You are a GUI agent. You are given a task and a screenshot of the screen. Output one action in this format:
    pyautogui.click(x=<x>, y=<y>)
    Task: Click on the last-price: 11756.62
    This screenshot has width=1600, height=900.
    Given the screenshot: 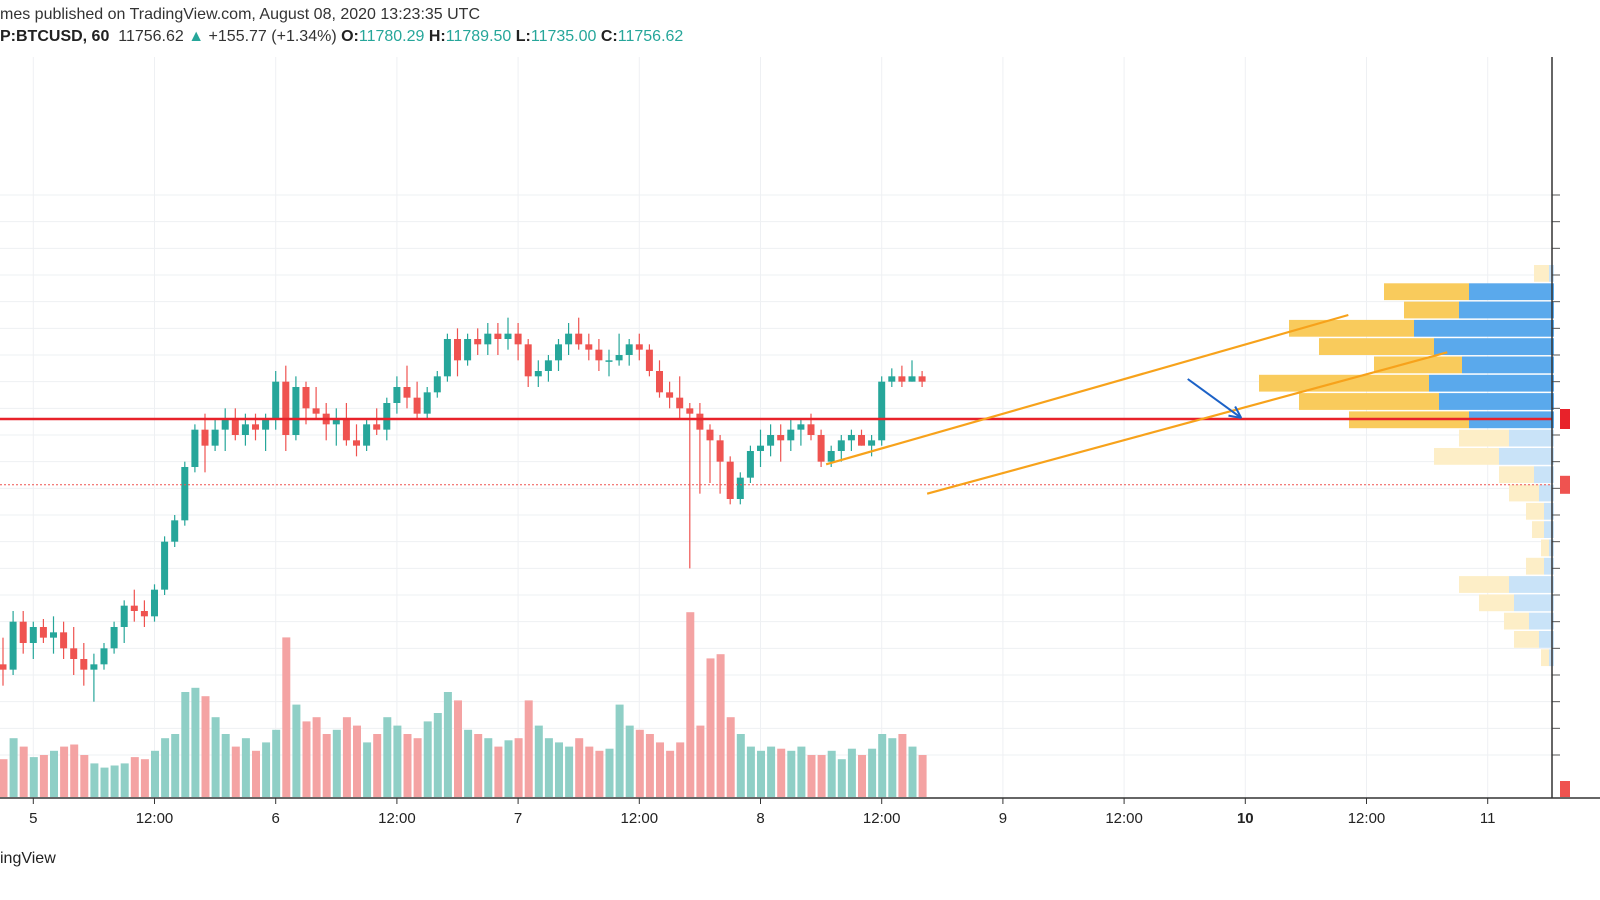 What is the action you would take?
    pyautogui.click(x=151, y=36)
    